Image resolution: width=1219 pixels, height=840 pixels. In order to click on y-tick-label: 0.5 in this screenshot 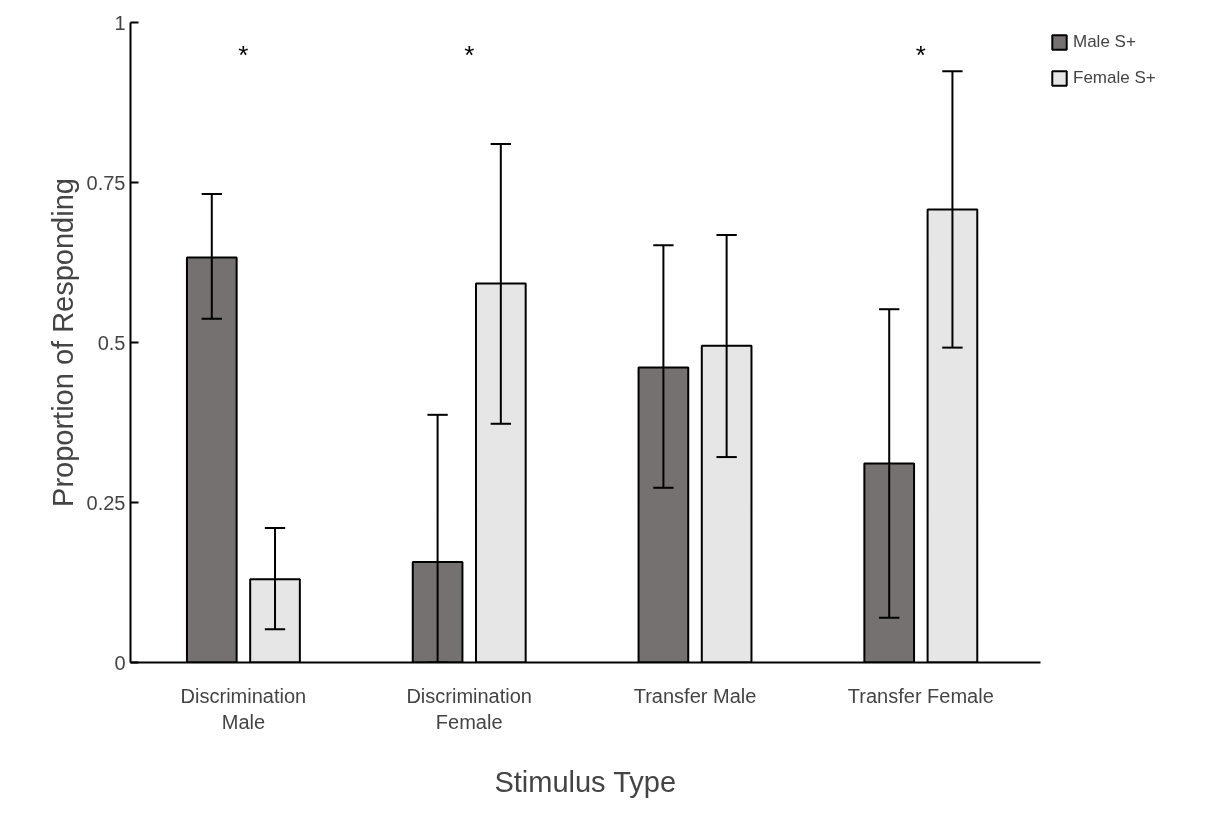, I will do `click(111, 342)`.